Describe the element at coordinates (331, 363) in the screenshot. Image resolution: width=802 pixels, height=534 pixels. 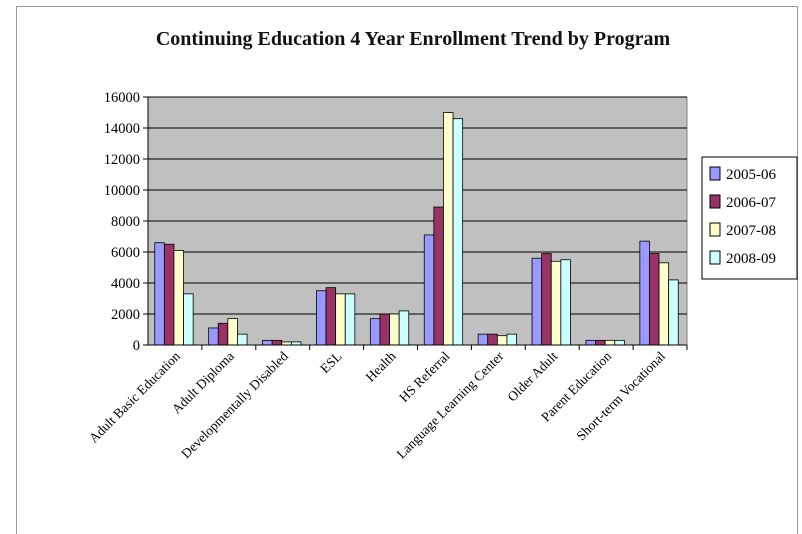
I see `x-tick-label: ESL` at that location.